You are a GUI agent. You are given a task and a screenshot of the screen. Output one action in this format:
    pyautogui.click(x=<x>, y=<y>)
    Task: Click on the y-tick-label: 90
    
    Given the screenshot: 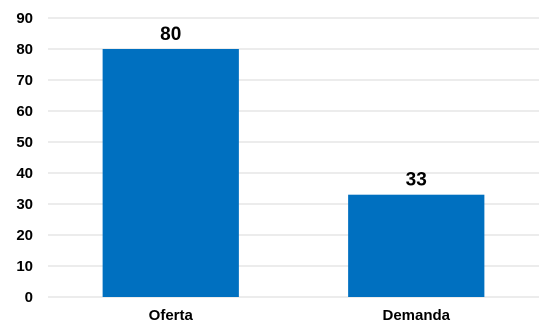 What is the action you would take?
    pyautogui.click(x=24, y=18)
    